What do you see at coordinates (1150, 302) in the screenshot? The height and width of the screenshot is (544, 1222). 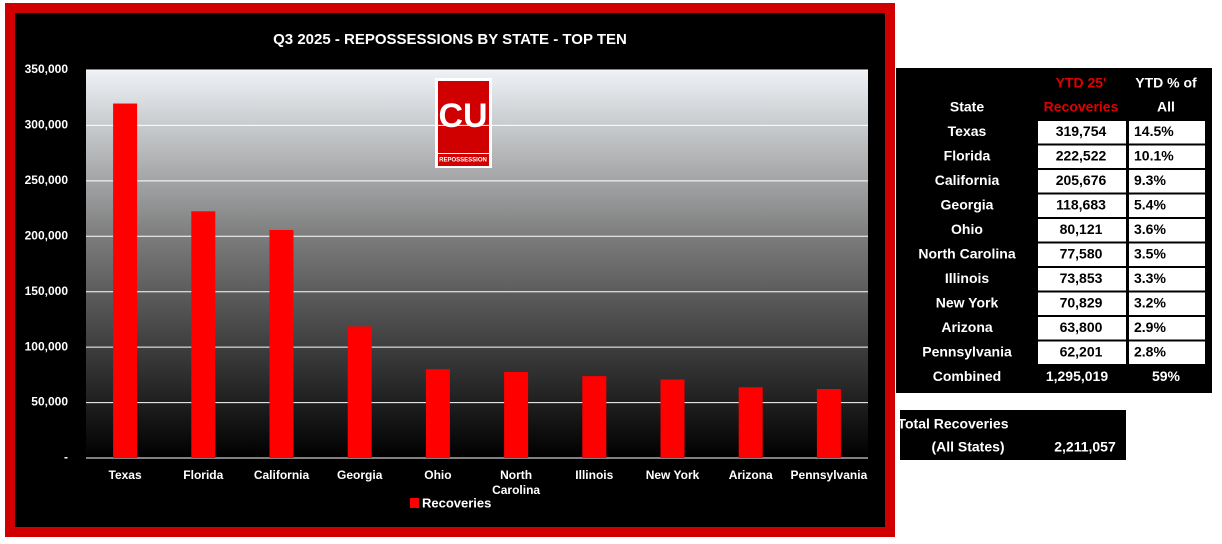 I see `table-cell-text: 3.2%` at bounding box center [1150, 302].